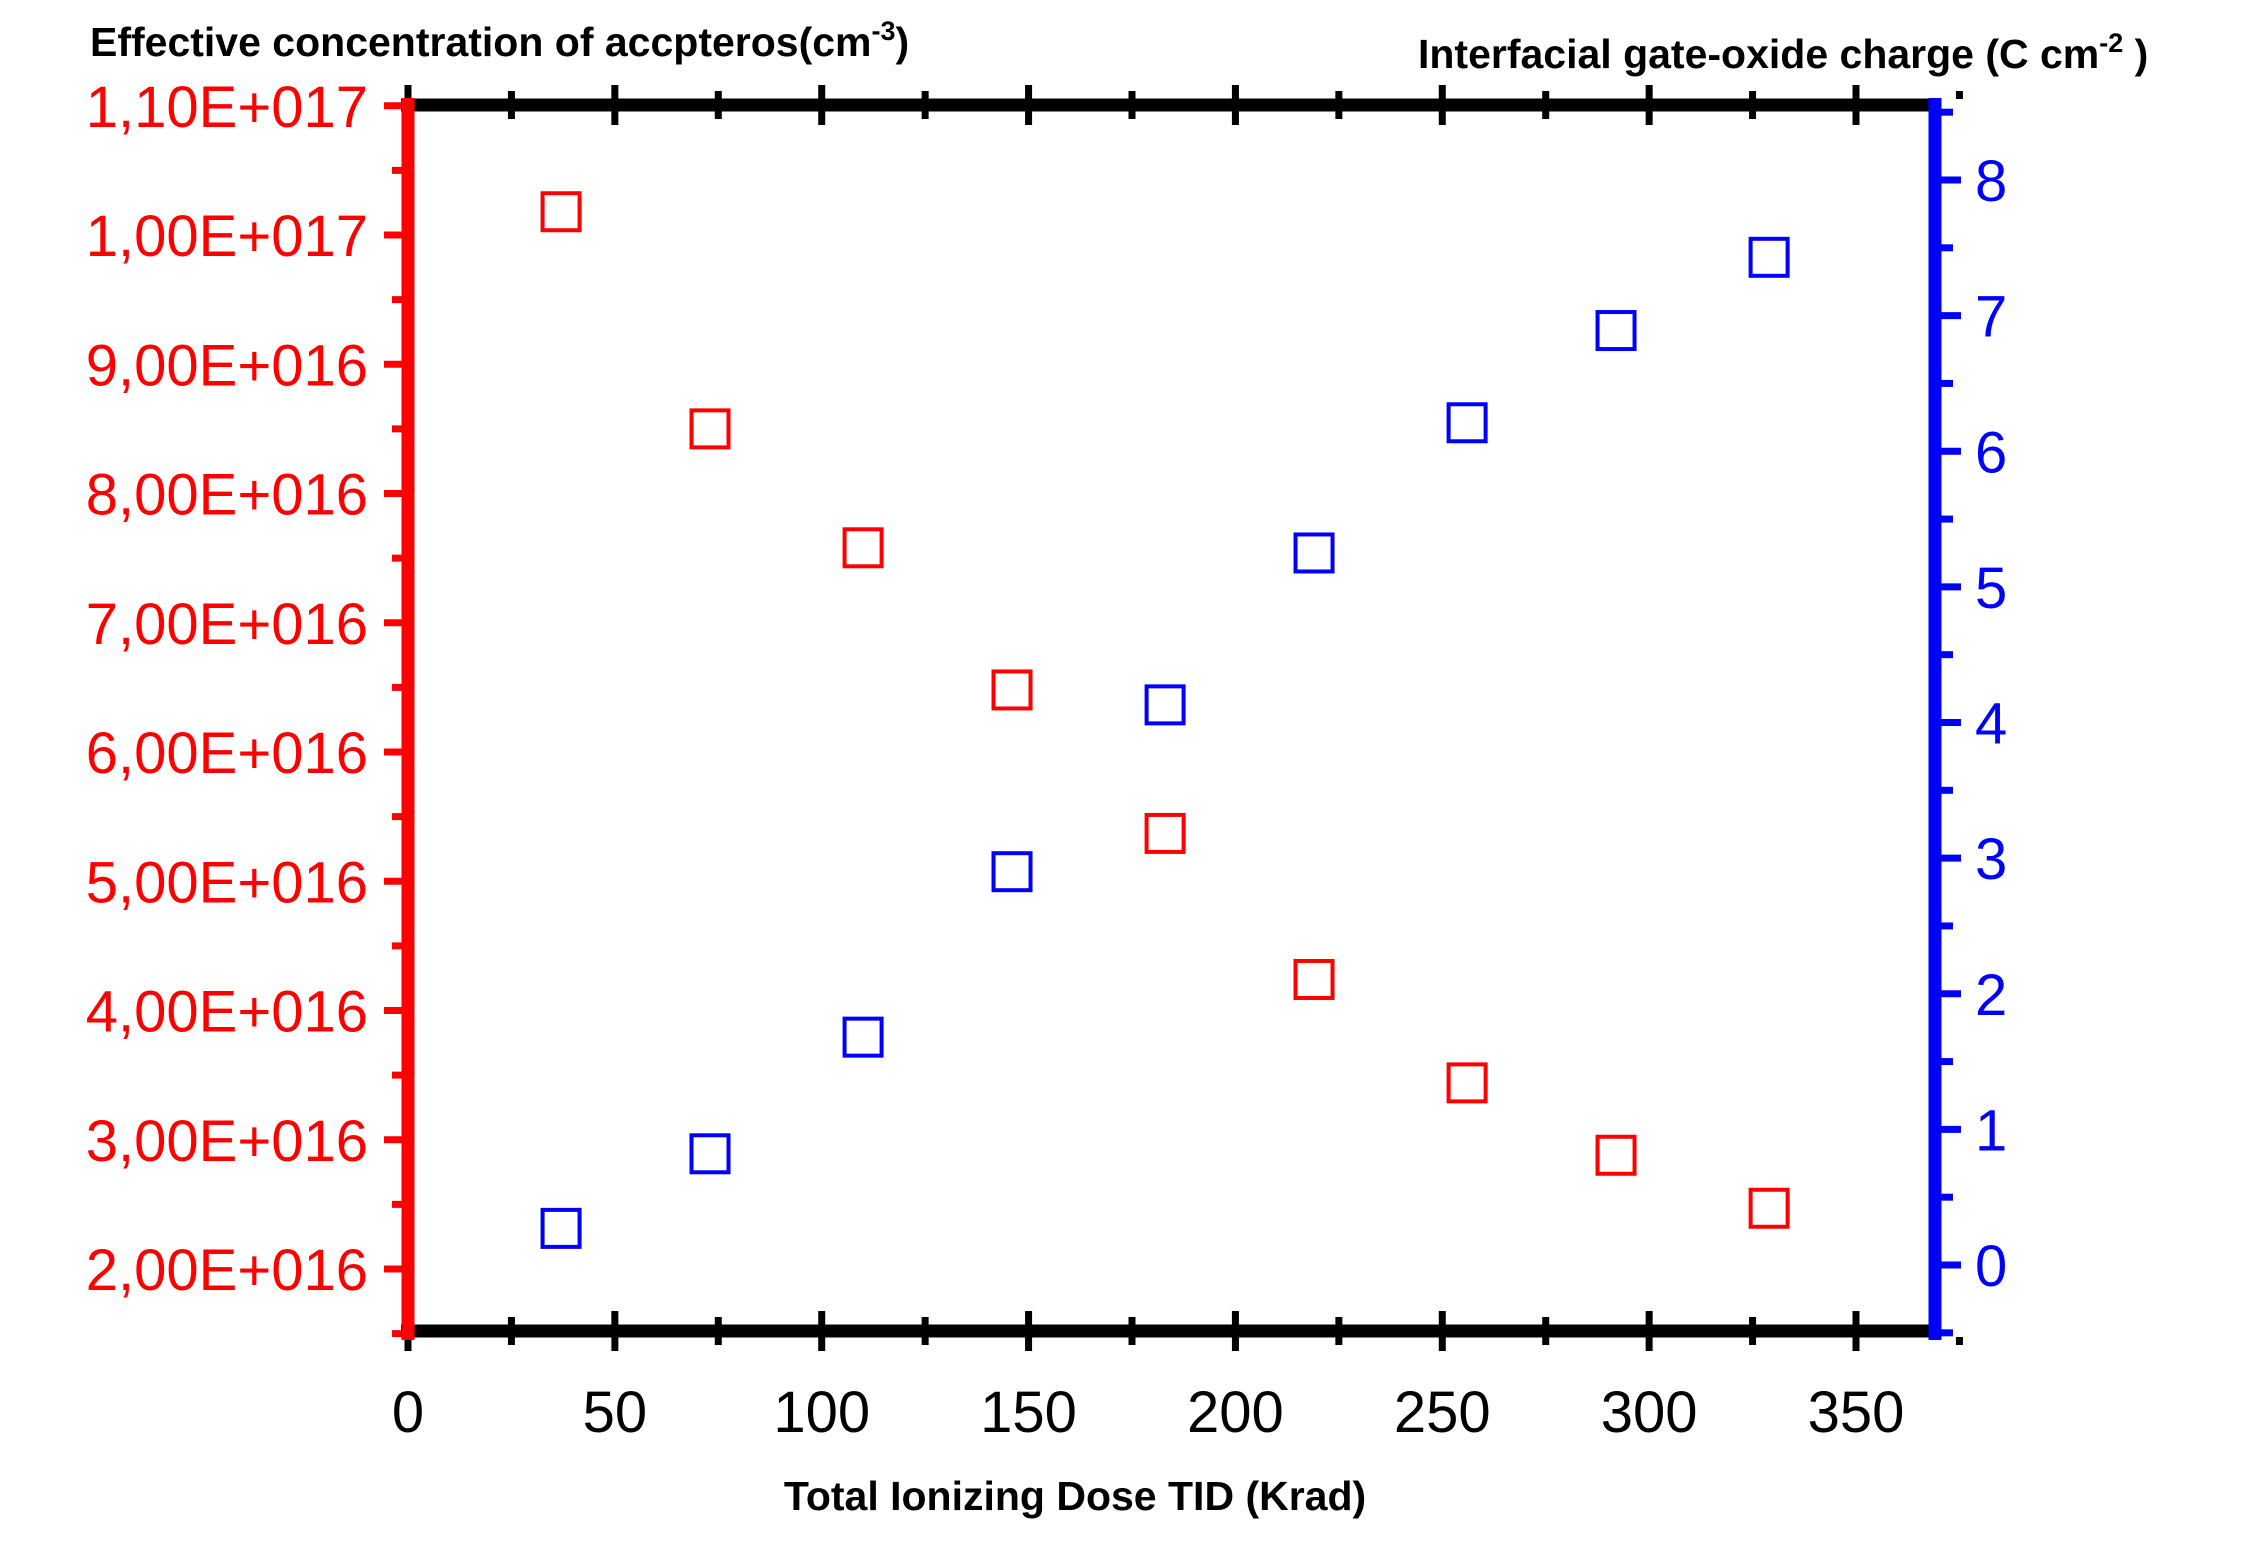 Image resolution: width=2248 pixels, height=1550 pixels. What do you see at coordinates (227, 495) in the screenshot?
I see `left-y-tick-label: 8,00E+016` at bounding box center [227, 495].